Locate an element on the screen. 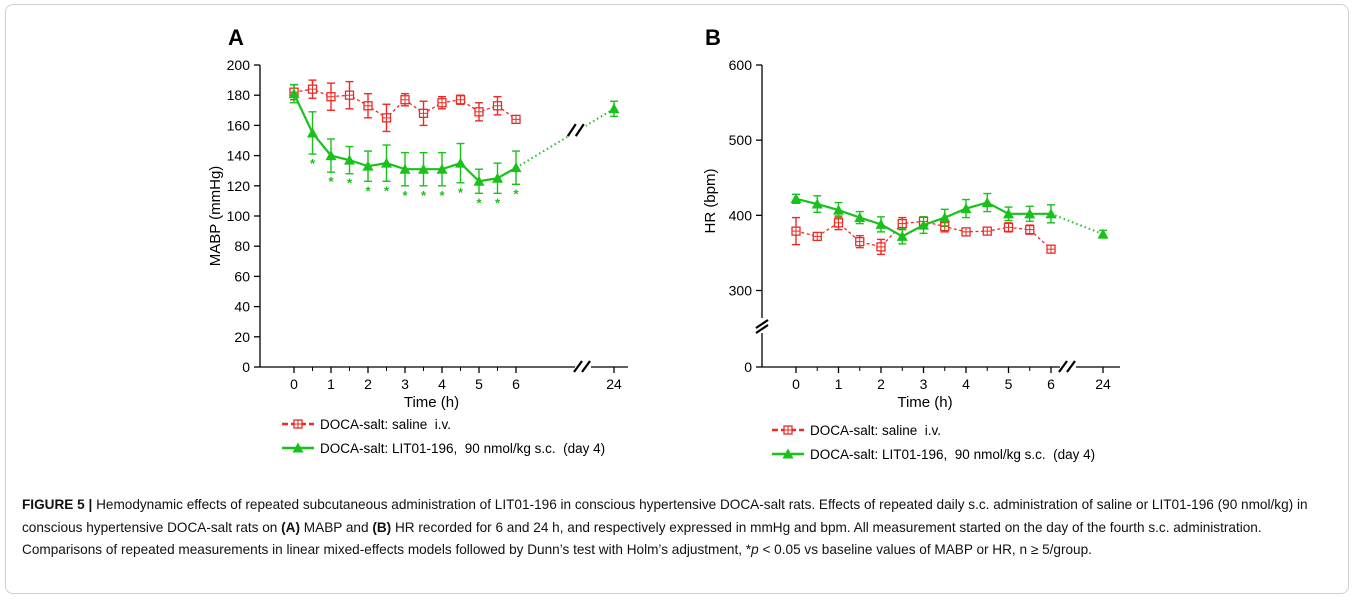 This screenshot has height=600, width=1355. panel-a-x-tick-label: 2 is located at coordinates (368, 384).